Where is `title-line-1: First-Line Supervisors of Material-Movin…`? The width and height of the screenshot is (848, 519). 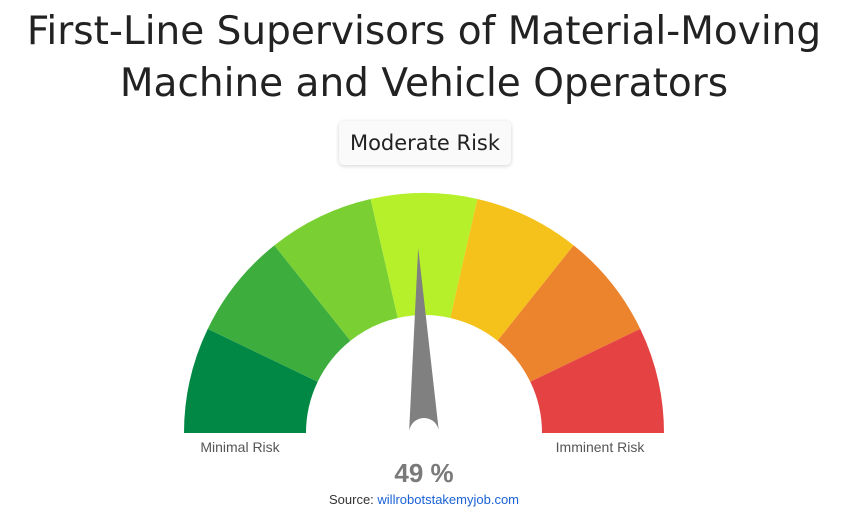 title-line-1: First-Line Supervisors of Material-Movin… is located at coordinates (424, 31).